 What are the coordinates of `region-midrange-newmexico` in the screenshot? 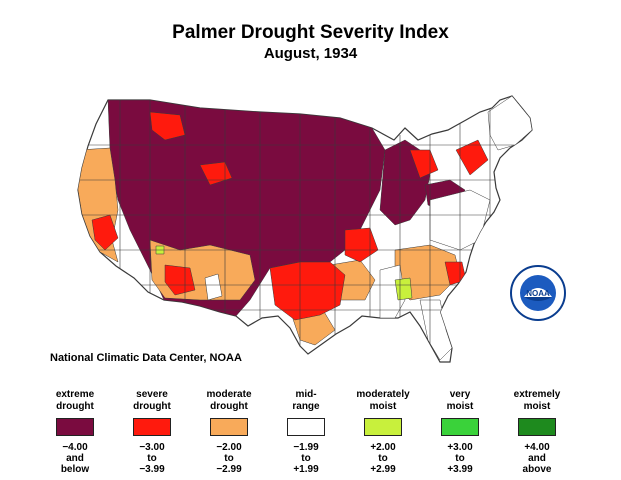 It's located at (213, 287).